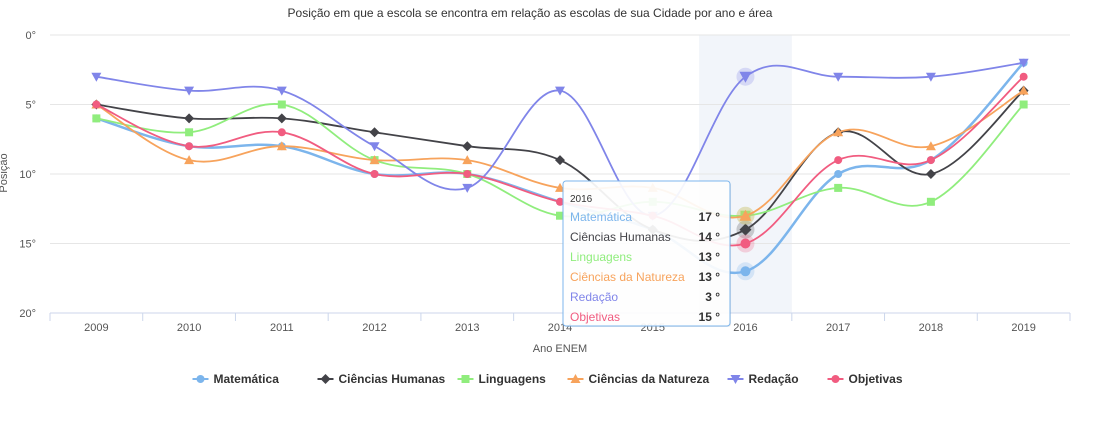 This screenshot has width=1103, height=433. What do you see at coordinates (27, 245) in the screenshot?
I see `y-tick-label: 15°` at bounding box center [27, 245].